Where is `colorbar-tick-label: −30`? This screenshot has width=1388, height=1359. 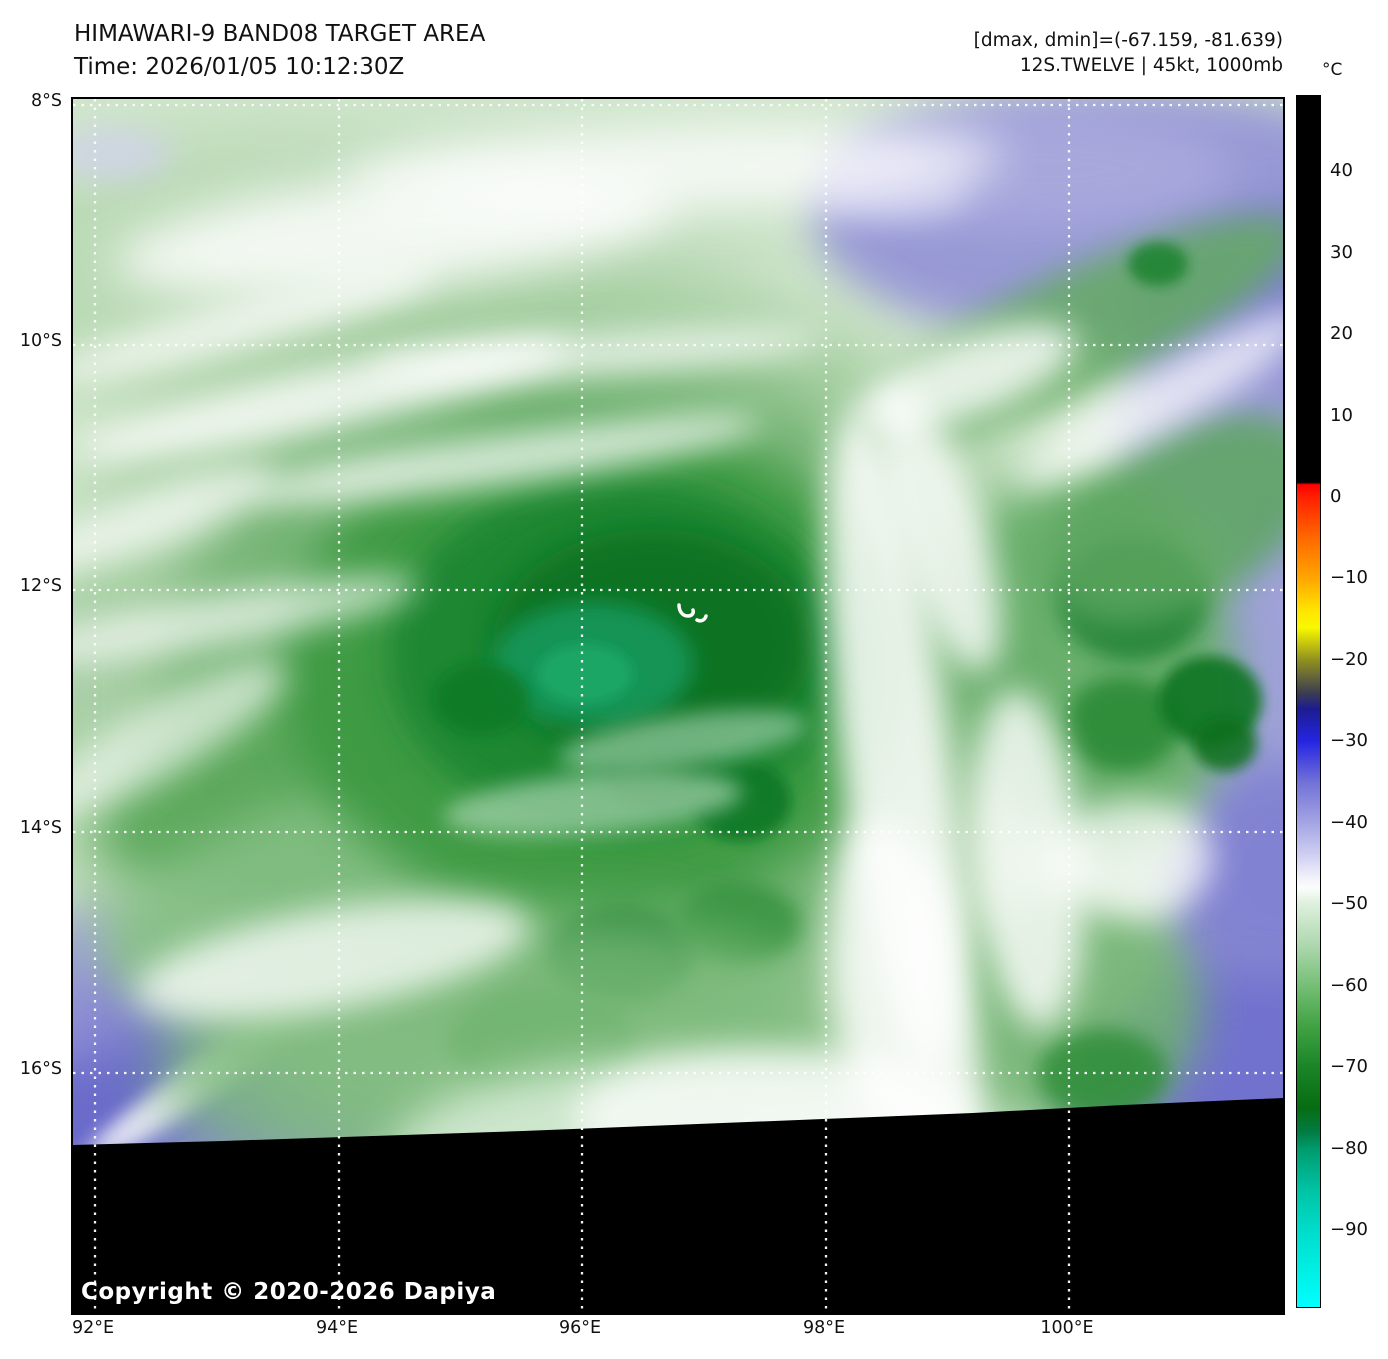
colorbar-tick-label: −30 is located at coordinates (1349, 740).